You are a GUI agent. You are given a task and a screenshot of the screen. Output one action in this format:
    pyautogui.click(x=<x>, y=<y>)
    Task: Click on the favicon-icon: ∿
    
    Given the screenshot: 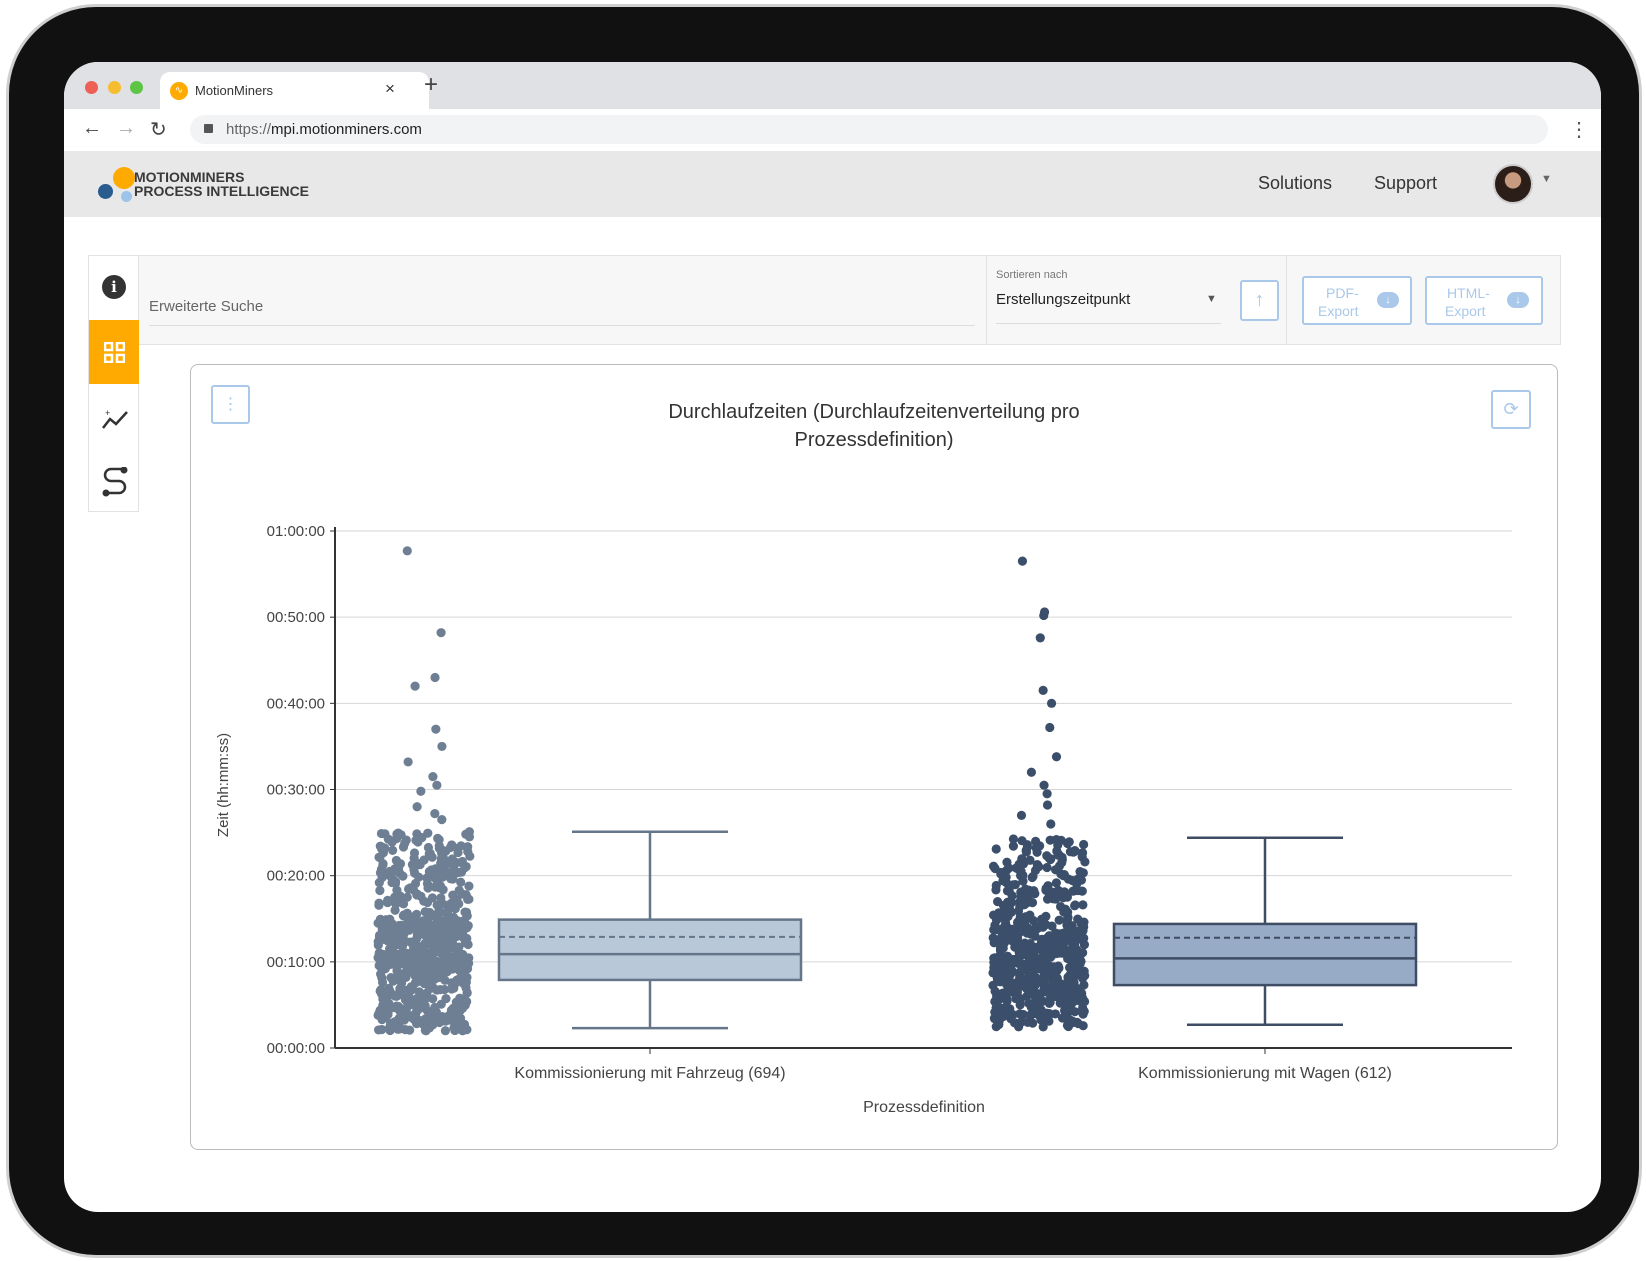 What is the action you would take?
    pyautogui.click(x=179, y=91)
    